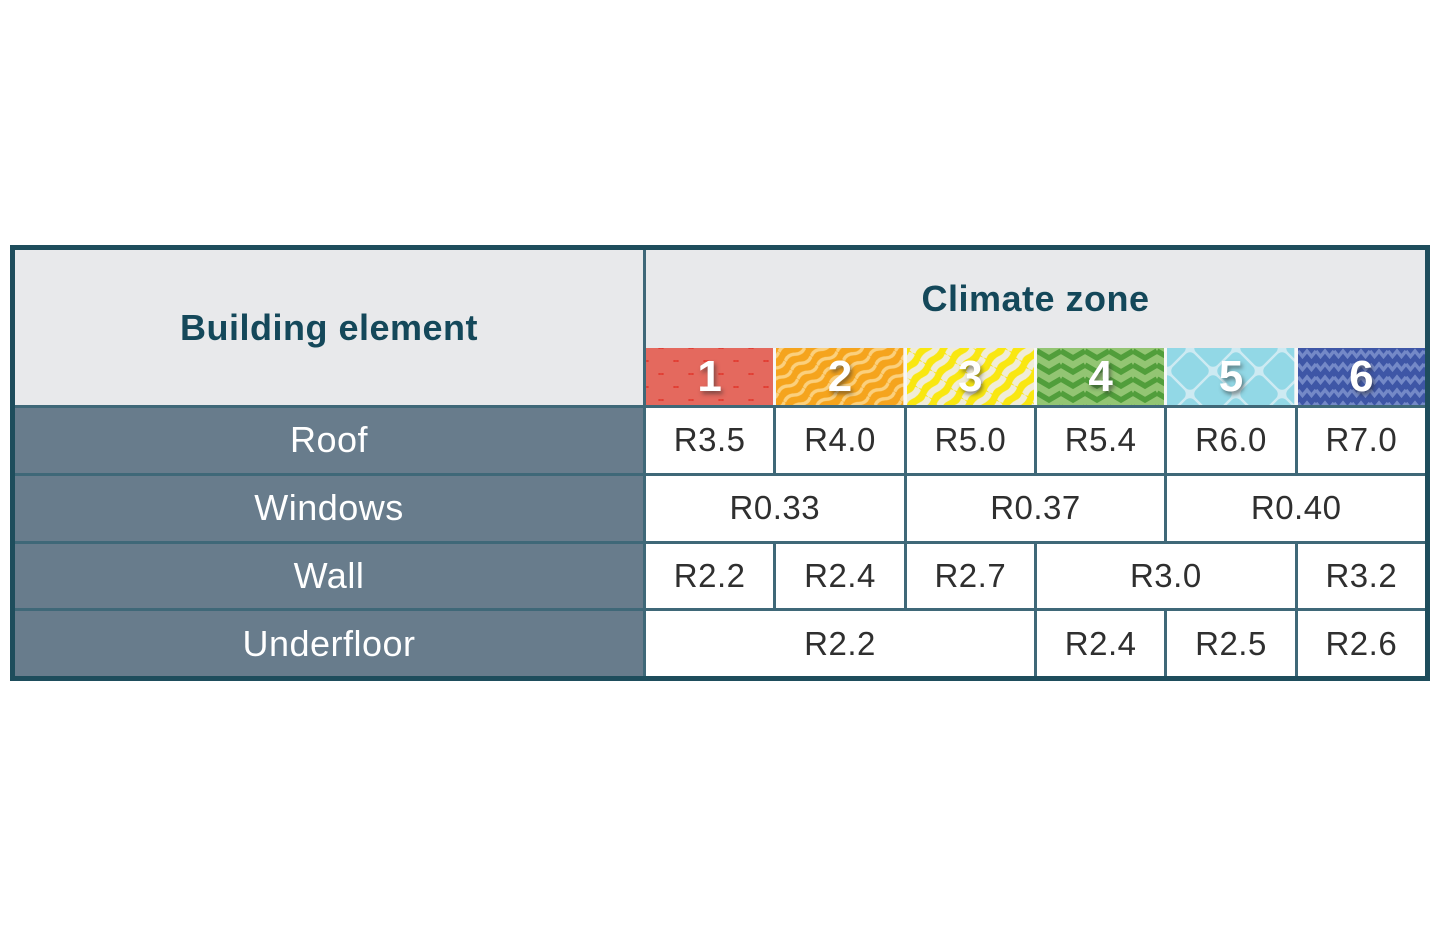 This screenshot has width=1440, height=928. I want to click on zone-6-label: 6, so click(1361, 376).